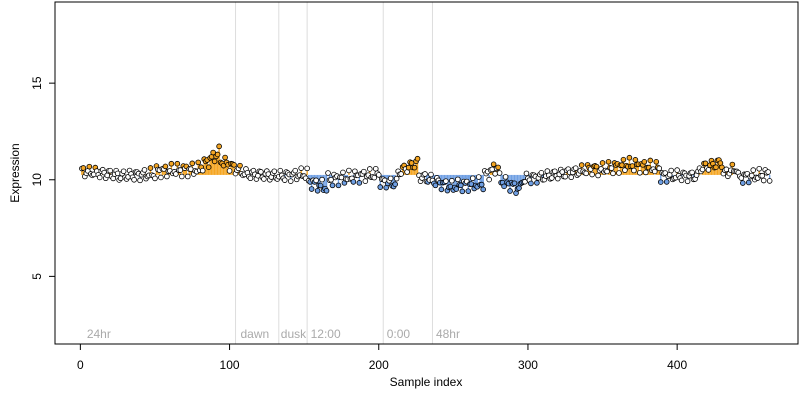  I want to click on x-axis-label: Sample index, so click(426, 382).